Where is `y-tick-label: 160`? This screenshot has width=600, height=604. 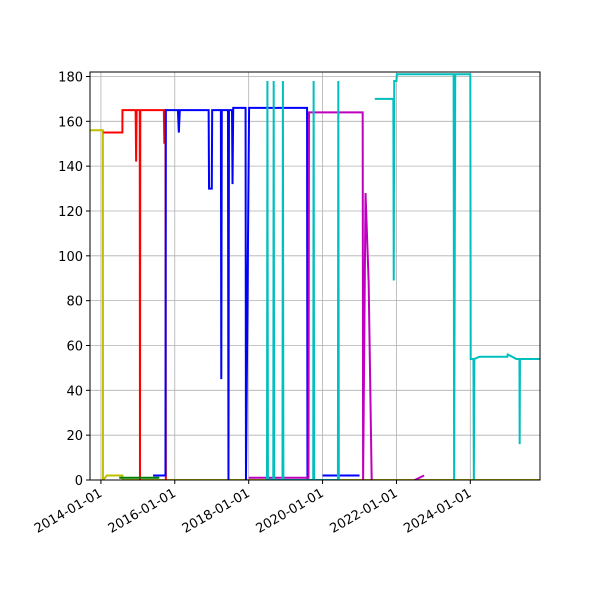
y-tick-label: 160 is located at coordinates (70, 122).